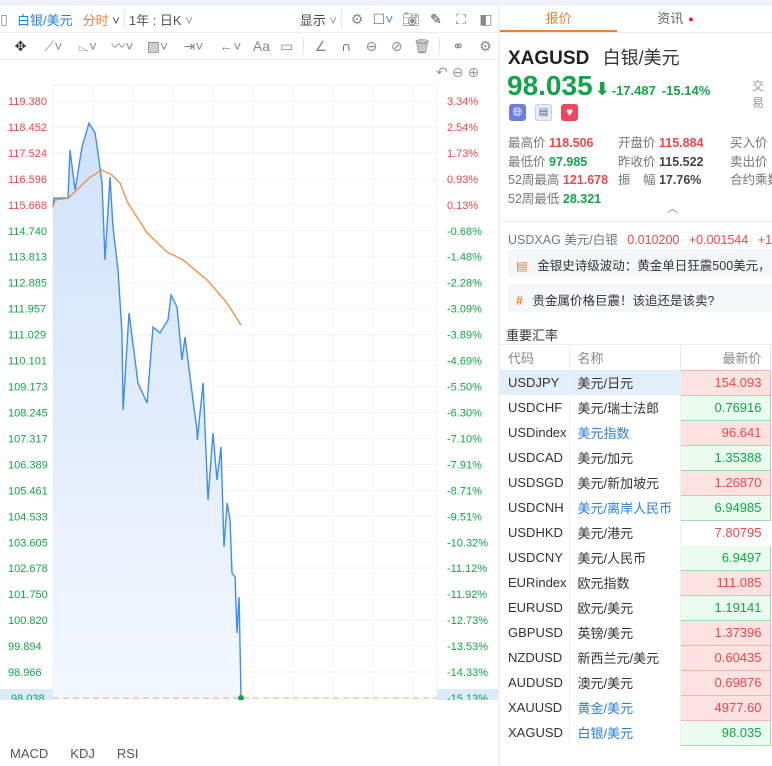  I want to click on table-row: EURindex 欧元指数 111.085, so click(635, 582).